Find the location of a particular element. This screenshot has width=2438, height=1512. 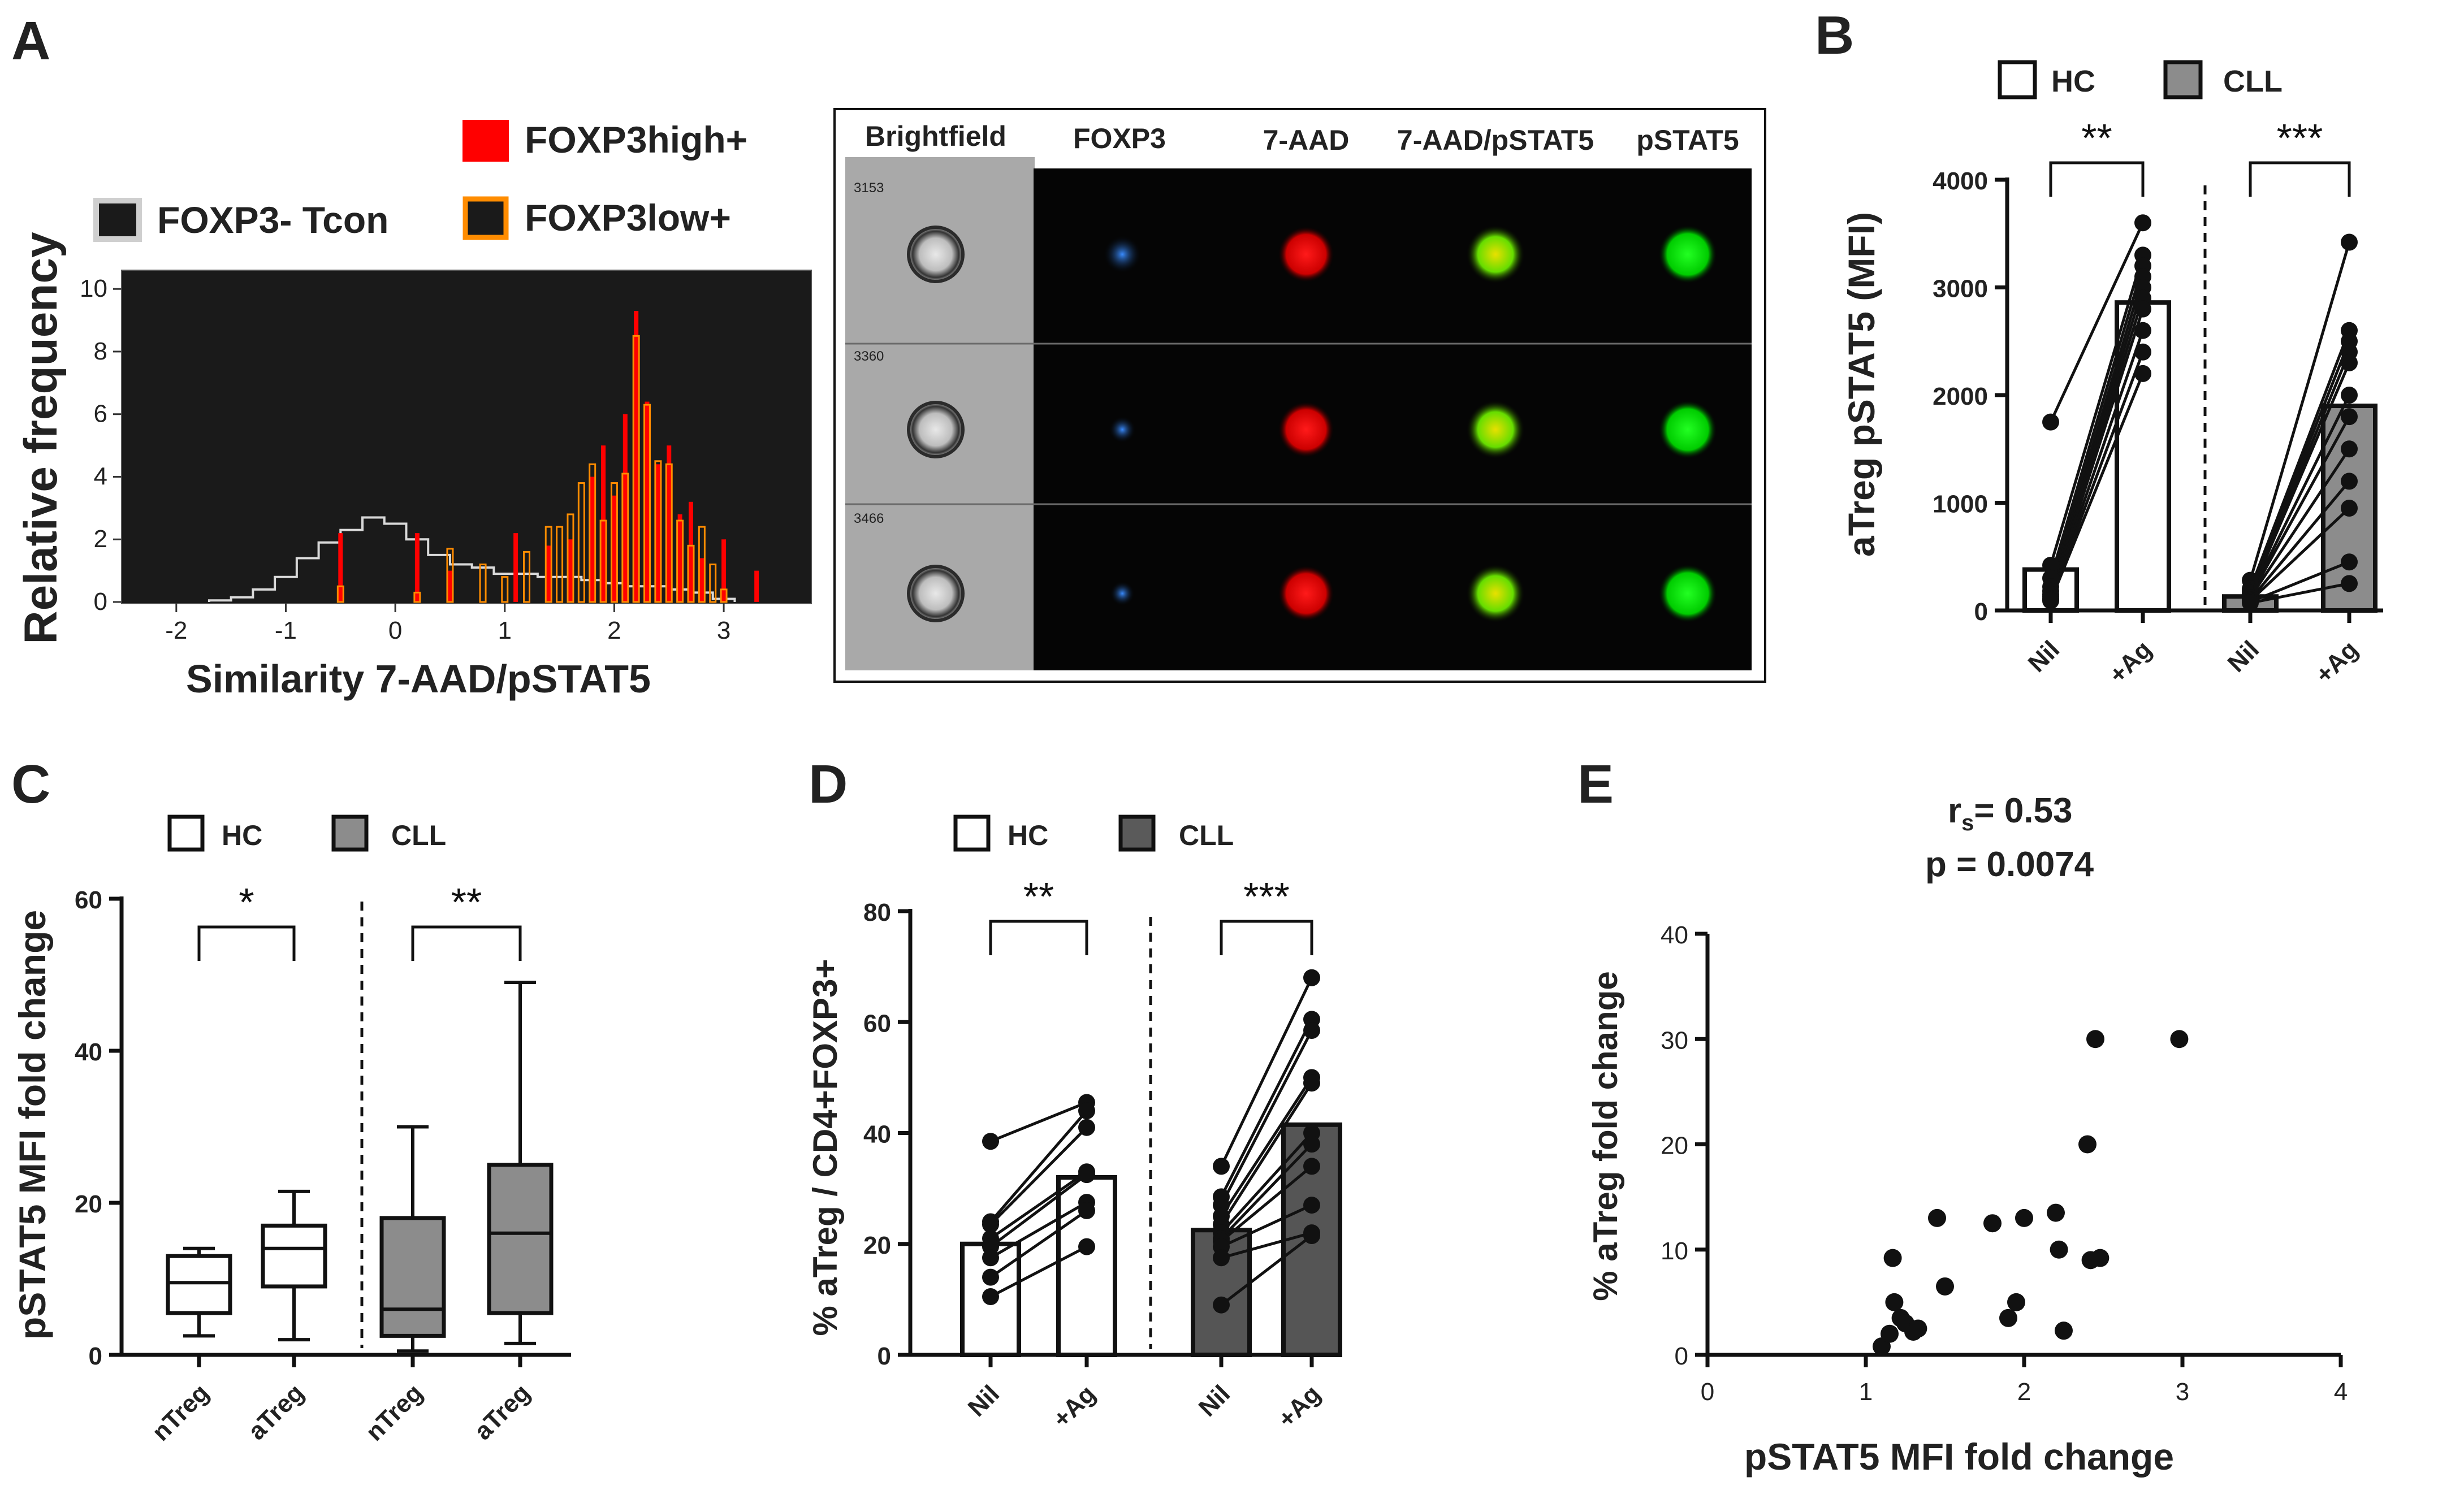

r-subscript: s is located at coordinates (1967, 823).